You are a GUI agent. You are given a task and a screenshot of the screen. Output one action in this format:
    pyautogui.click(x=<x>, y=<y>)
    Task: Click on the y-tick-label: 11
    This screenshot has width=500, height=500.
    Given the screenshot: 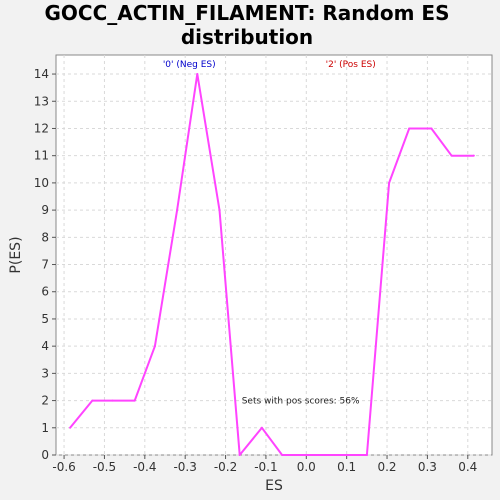 What is the action you would take?
    pyautogui.click(x=41, y=156)
    